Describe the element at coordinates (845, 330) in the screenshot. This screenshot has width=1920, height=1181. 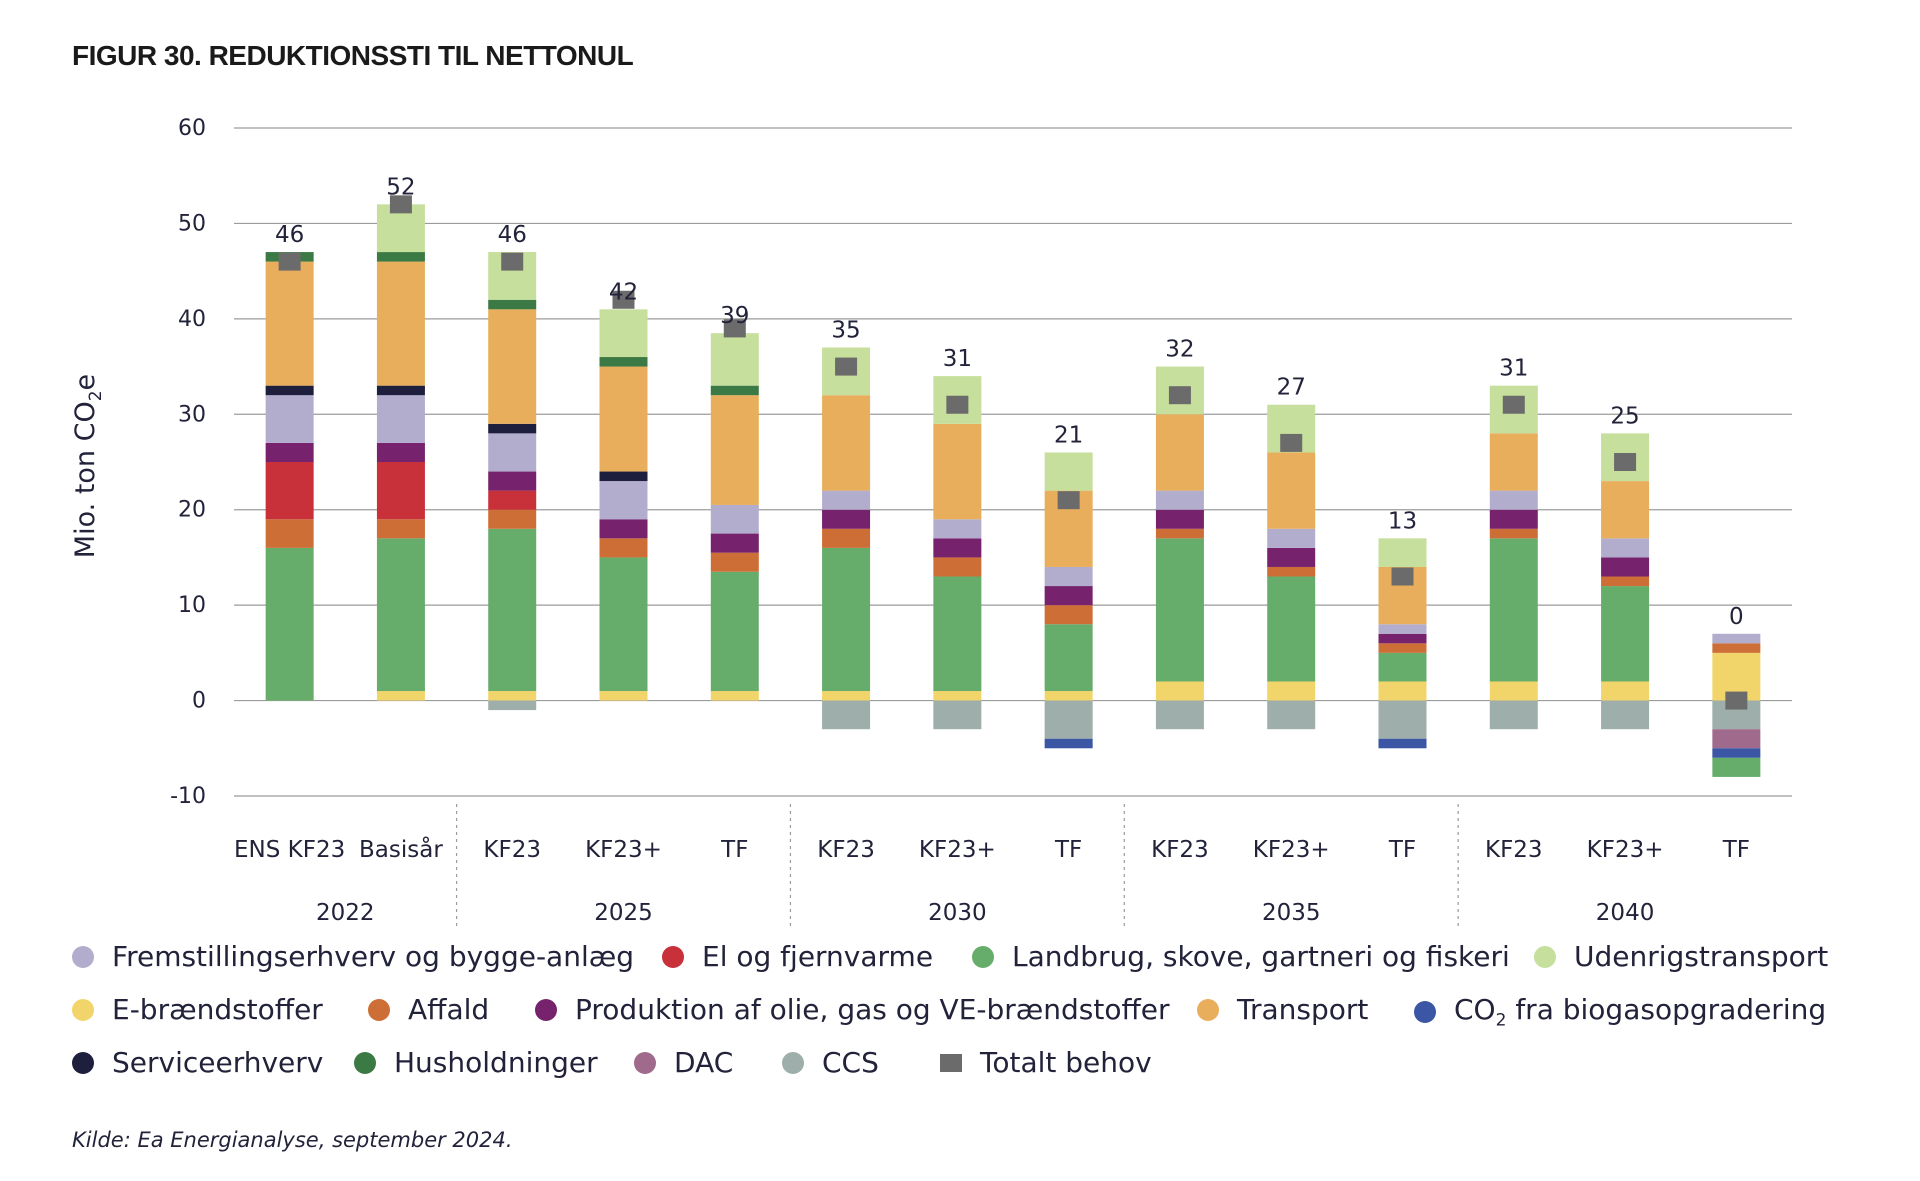
I see `total-value-label: 35` at that location.